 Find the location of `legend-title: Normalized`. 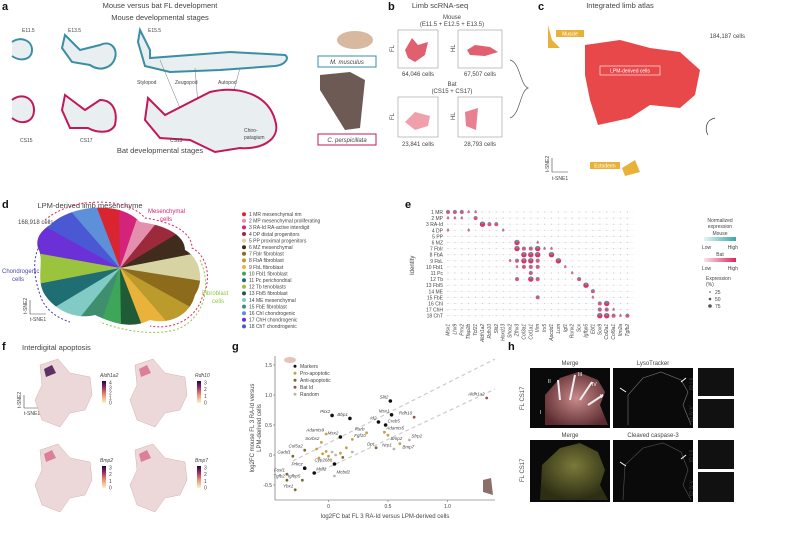

legend-title: Normalized is located at coordinates (720, 221).